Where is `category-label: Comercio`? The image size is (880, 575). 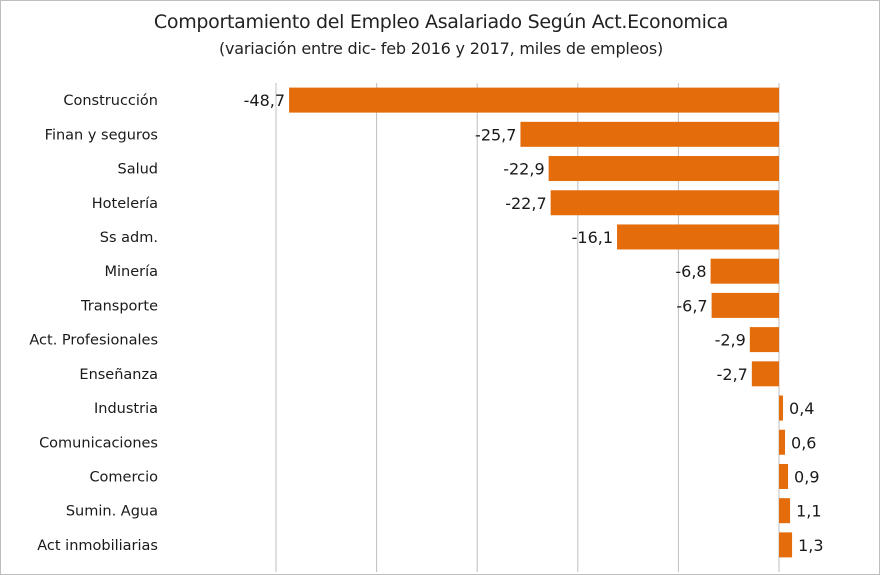 category-label: Comercio is located at coordinates (123, 477).